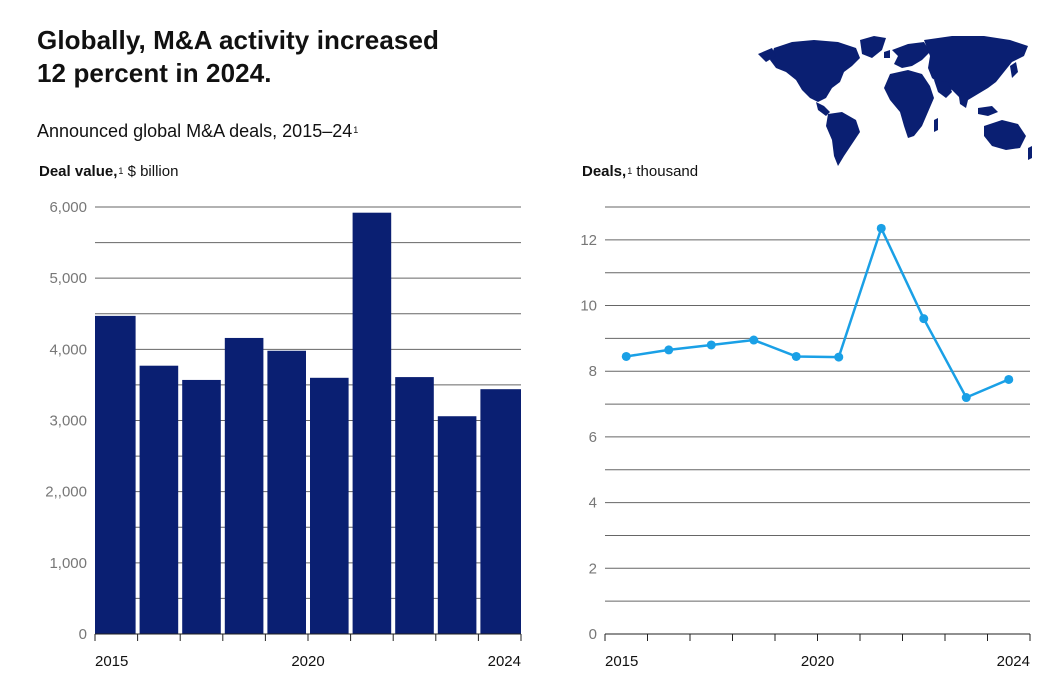 This screenshot has height=689, width=1062. I want to click on deals-point-2019, so click(796, 356).